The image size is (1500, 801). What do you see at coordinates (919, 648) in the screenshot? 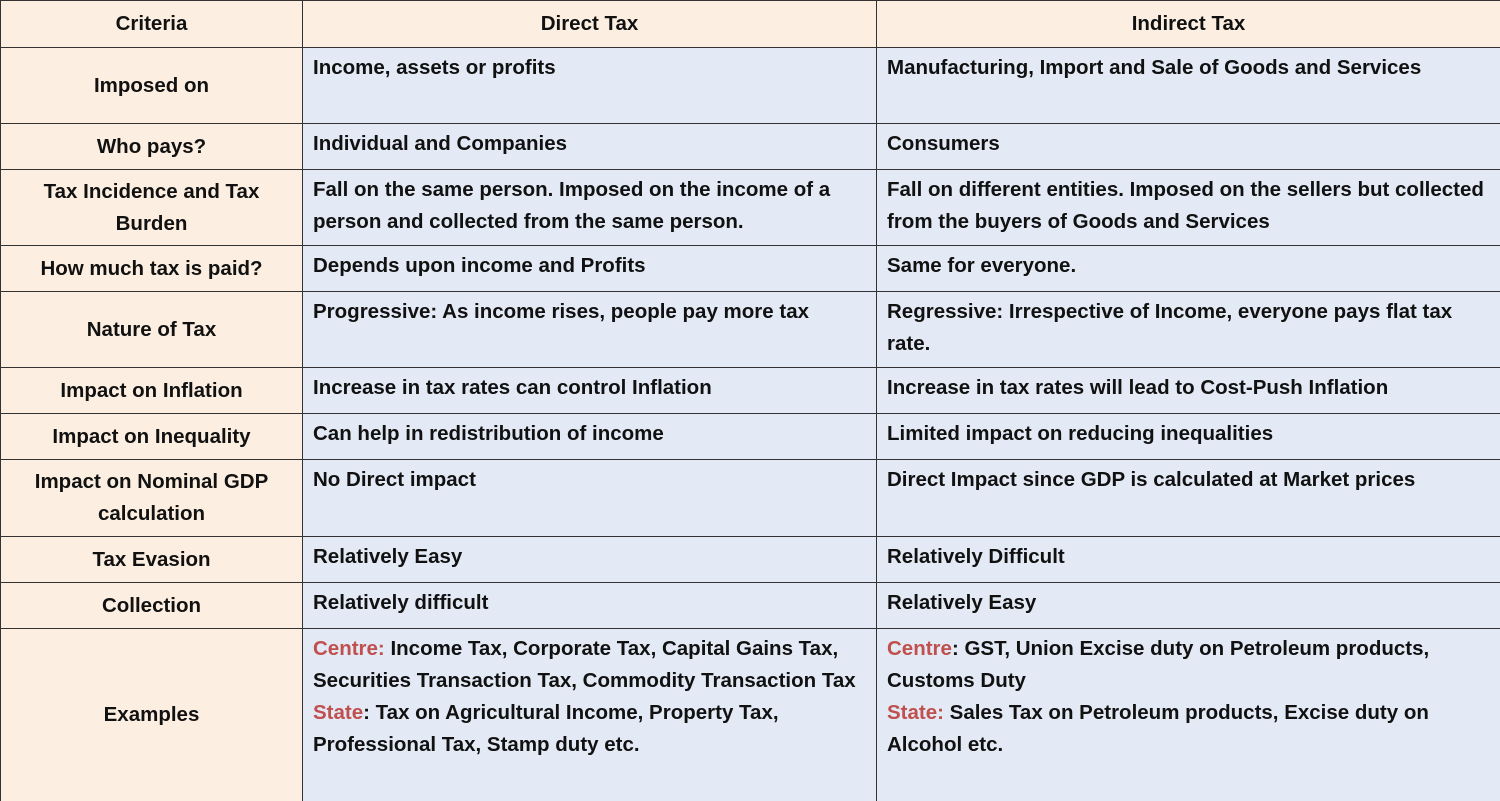
I see `example-label: Centre` at bounding box center [919, 648].